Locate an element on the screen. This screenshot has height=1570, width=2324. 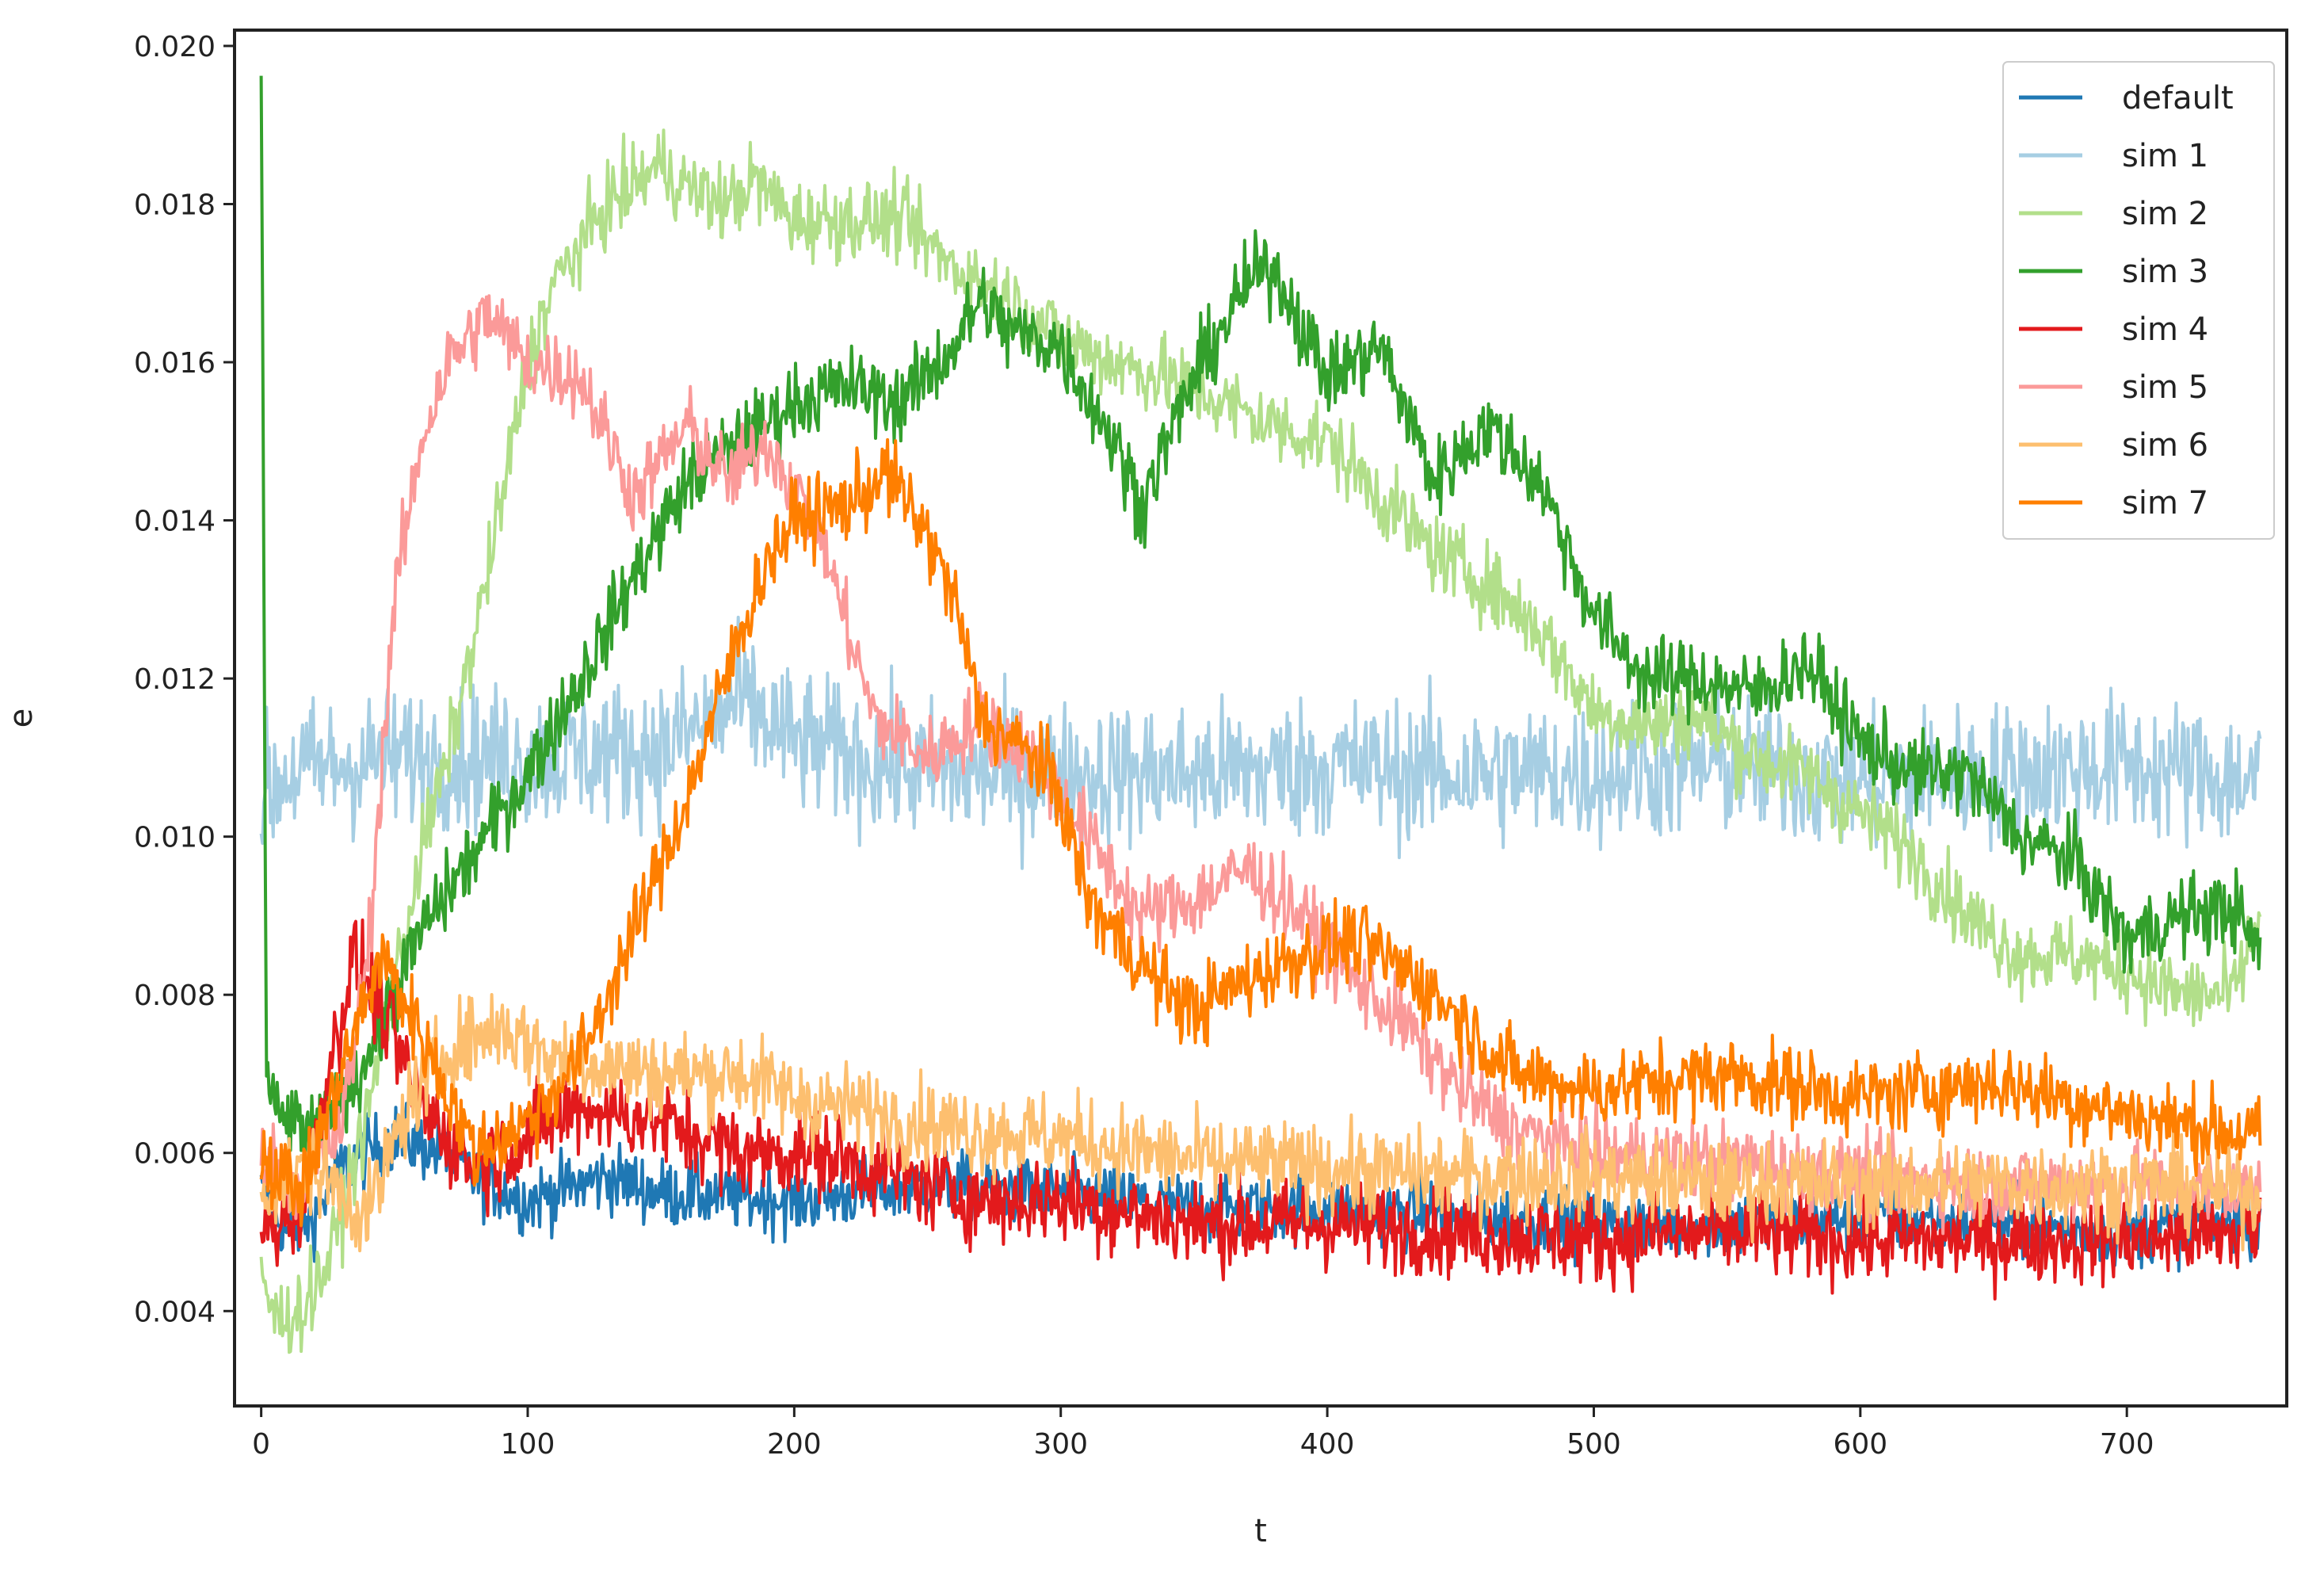
y-axis-label: e is located at coordinates (21, 718).